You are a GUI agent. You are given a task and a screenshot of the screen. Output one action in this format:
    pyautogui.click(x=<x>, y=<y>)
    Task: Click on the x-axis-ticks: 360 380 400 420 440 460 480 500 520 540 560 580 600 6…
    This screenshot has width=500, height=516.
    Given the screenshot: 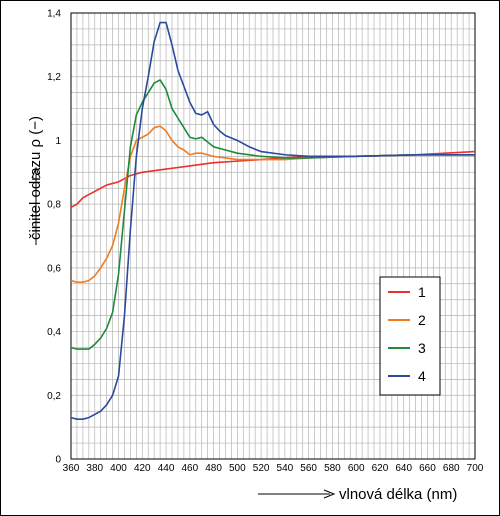 What is the action you would take?
    pyautogui.click(x=273, y=468)
    